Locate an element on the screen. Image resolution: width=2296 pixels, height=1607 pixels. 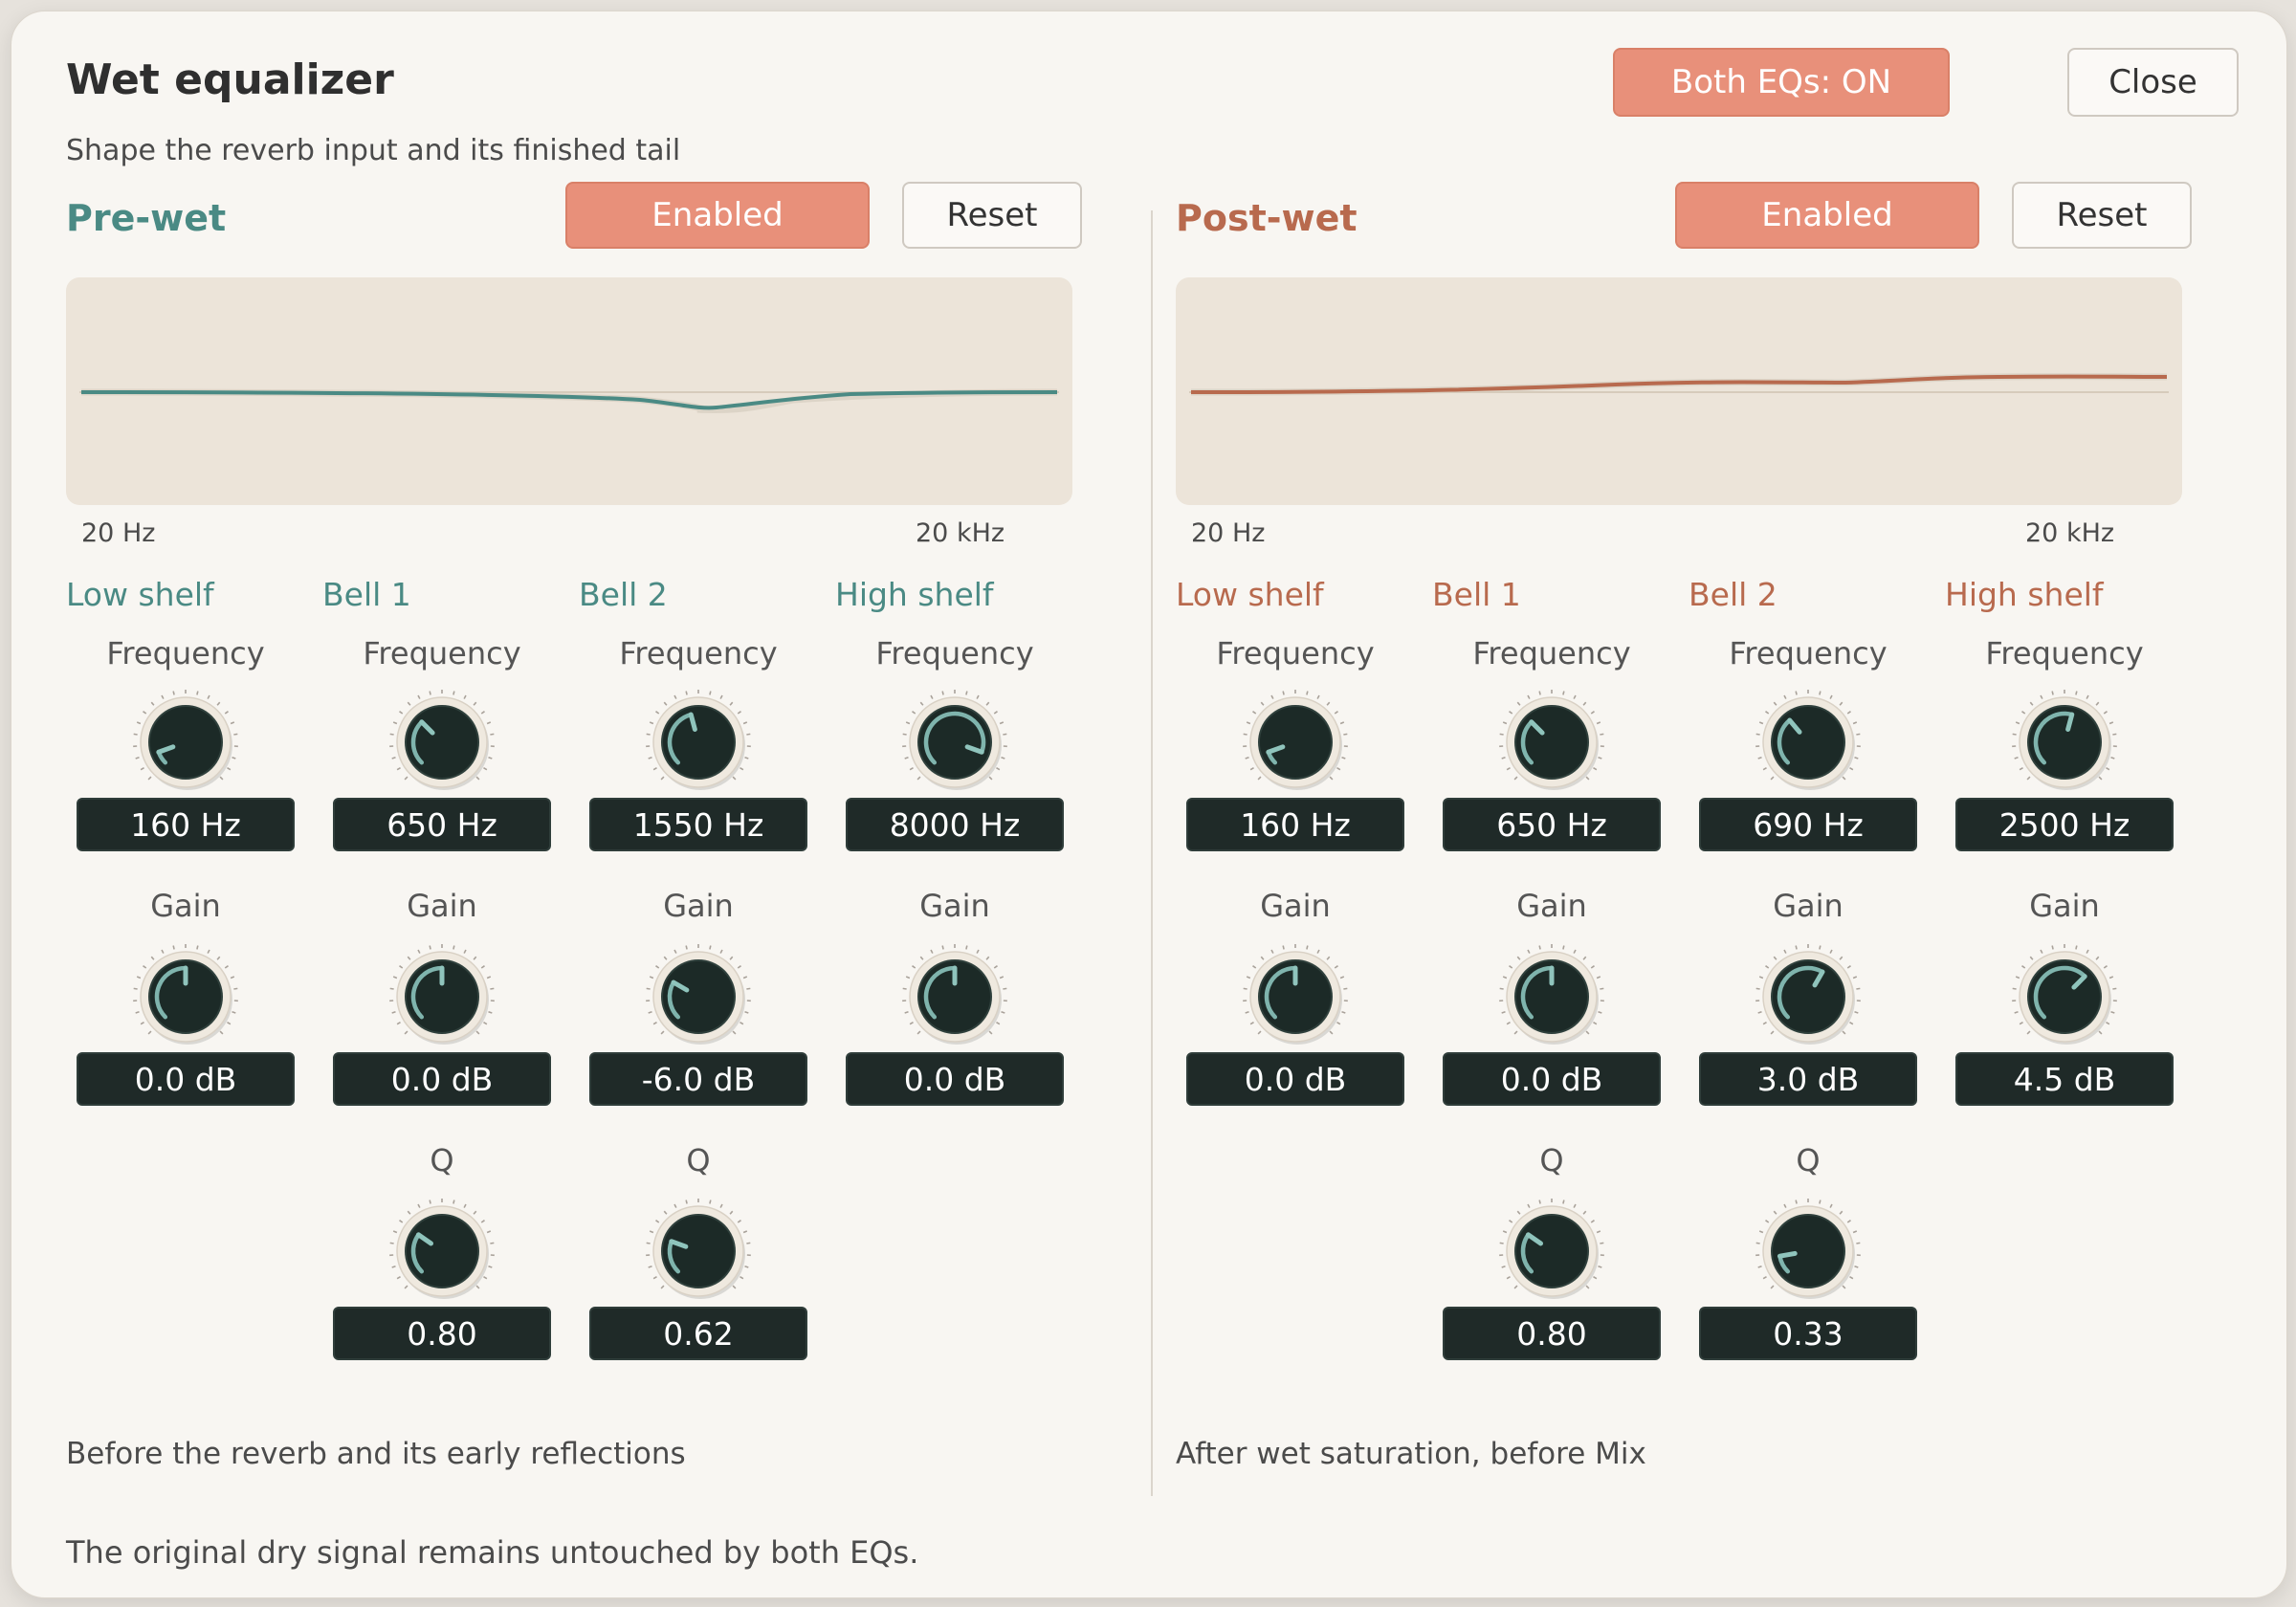
post-bell-1-gain-value: 0.0 dB is located at coordinates (1552, 1079).